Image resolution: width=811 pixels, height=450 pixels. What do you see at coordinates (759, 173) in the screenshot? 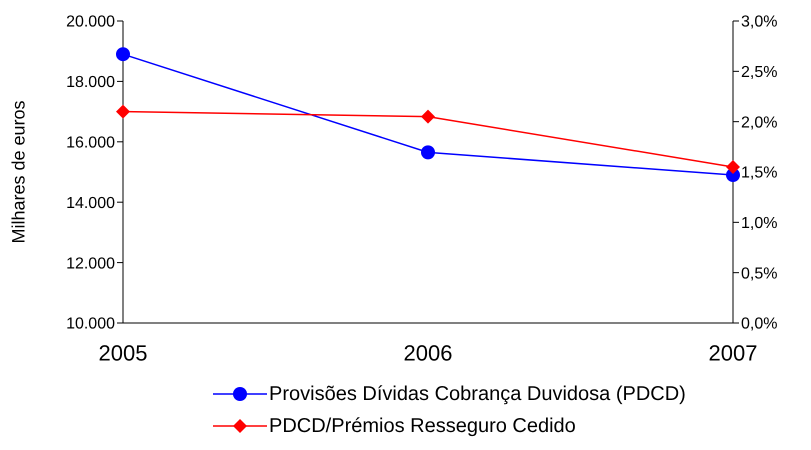
I see `y2-tick-label: 1,5%` at bounding box center [759, 173].